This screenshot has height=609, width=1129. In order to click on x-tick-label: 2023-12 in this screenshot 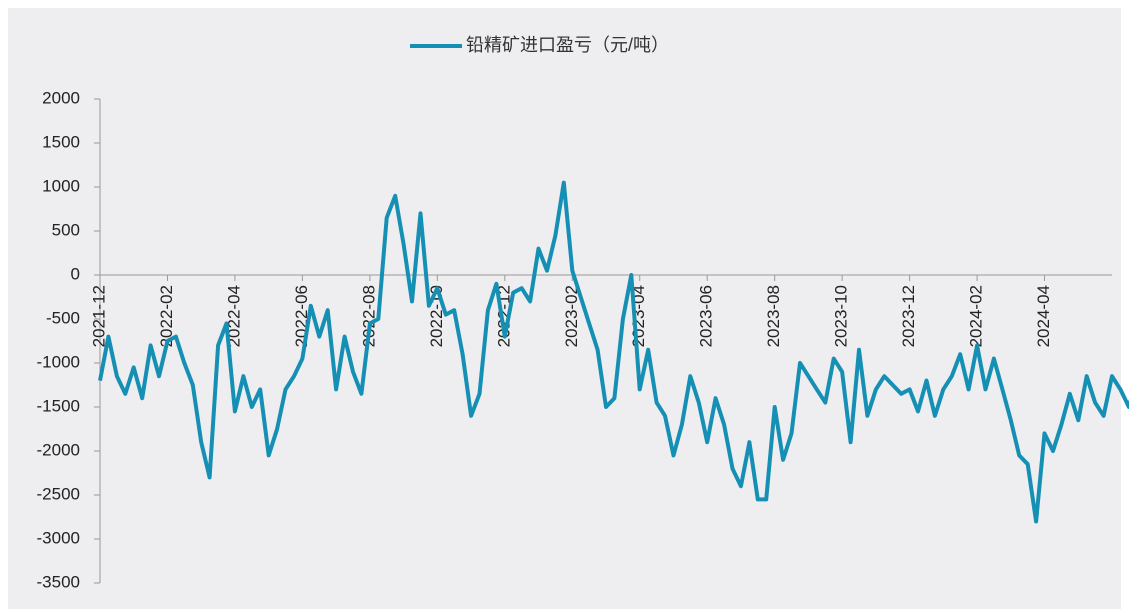, I will do `click(908, 316)`.